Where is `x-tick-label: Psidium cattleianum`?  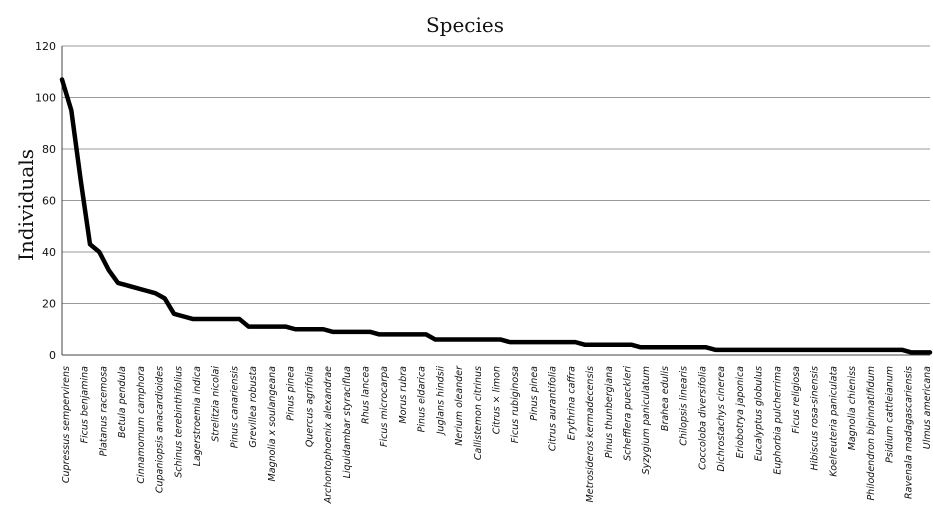
x-tick-label: Psidium cattleianum is located at coordinates (890, 414).